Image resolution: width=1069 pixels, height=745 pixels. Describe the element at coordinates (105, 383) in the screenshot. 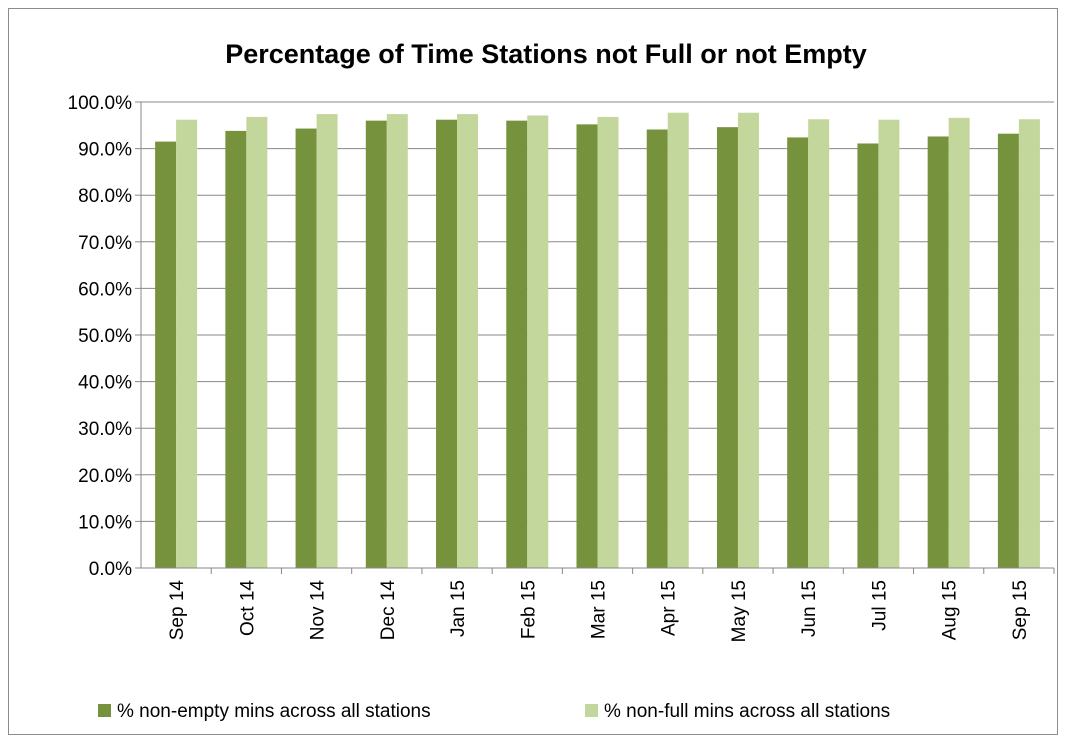

I see `y-tick-label: 40.0%` at that location.